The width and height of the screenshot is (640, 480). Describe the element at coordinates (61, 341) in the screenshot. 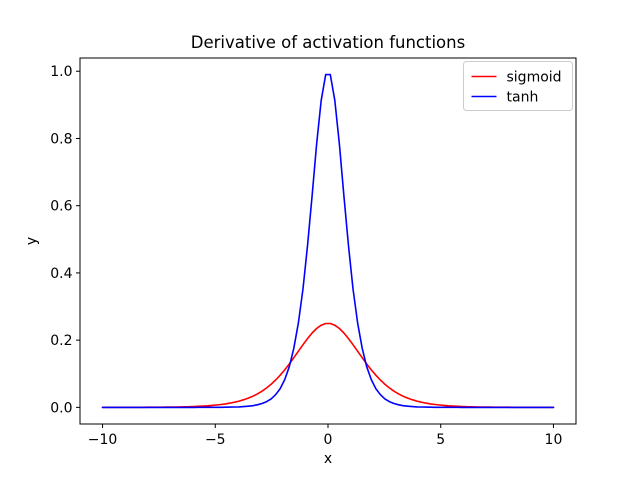

I see `y-tick-label: 0.2` at that location.